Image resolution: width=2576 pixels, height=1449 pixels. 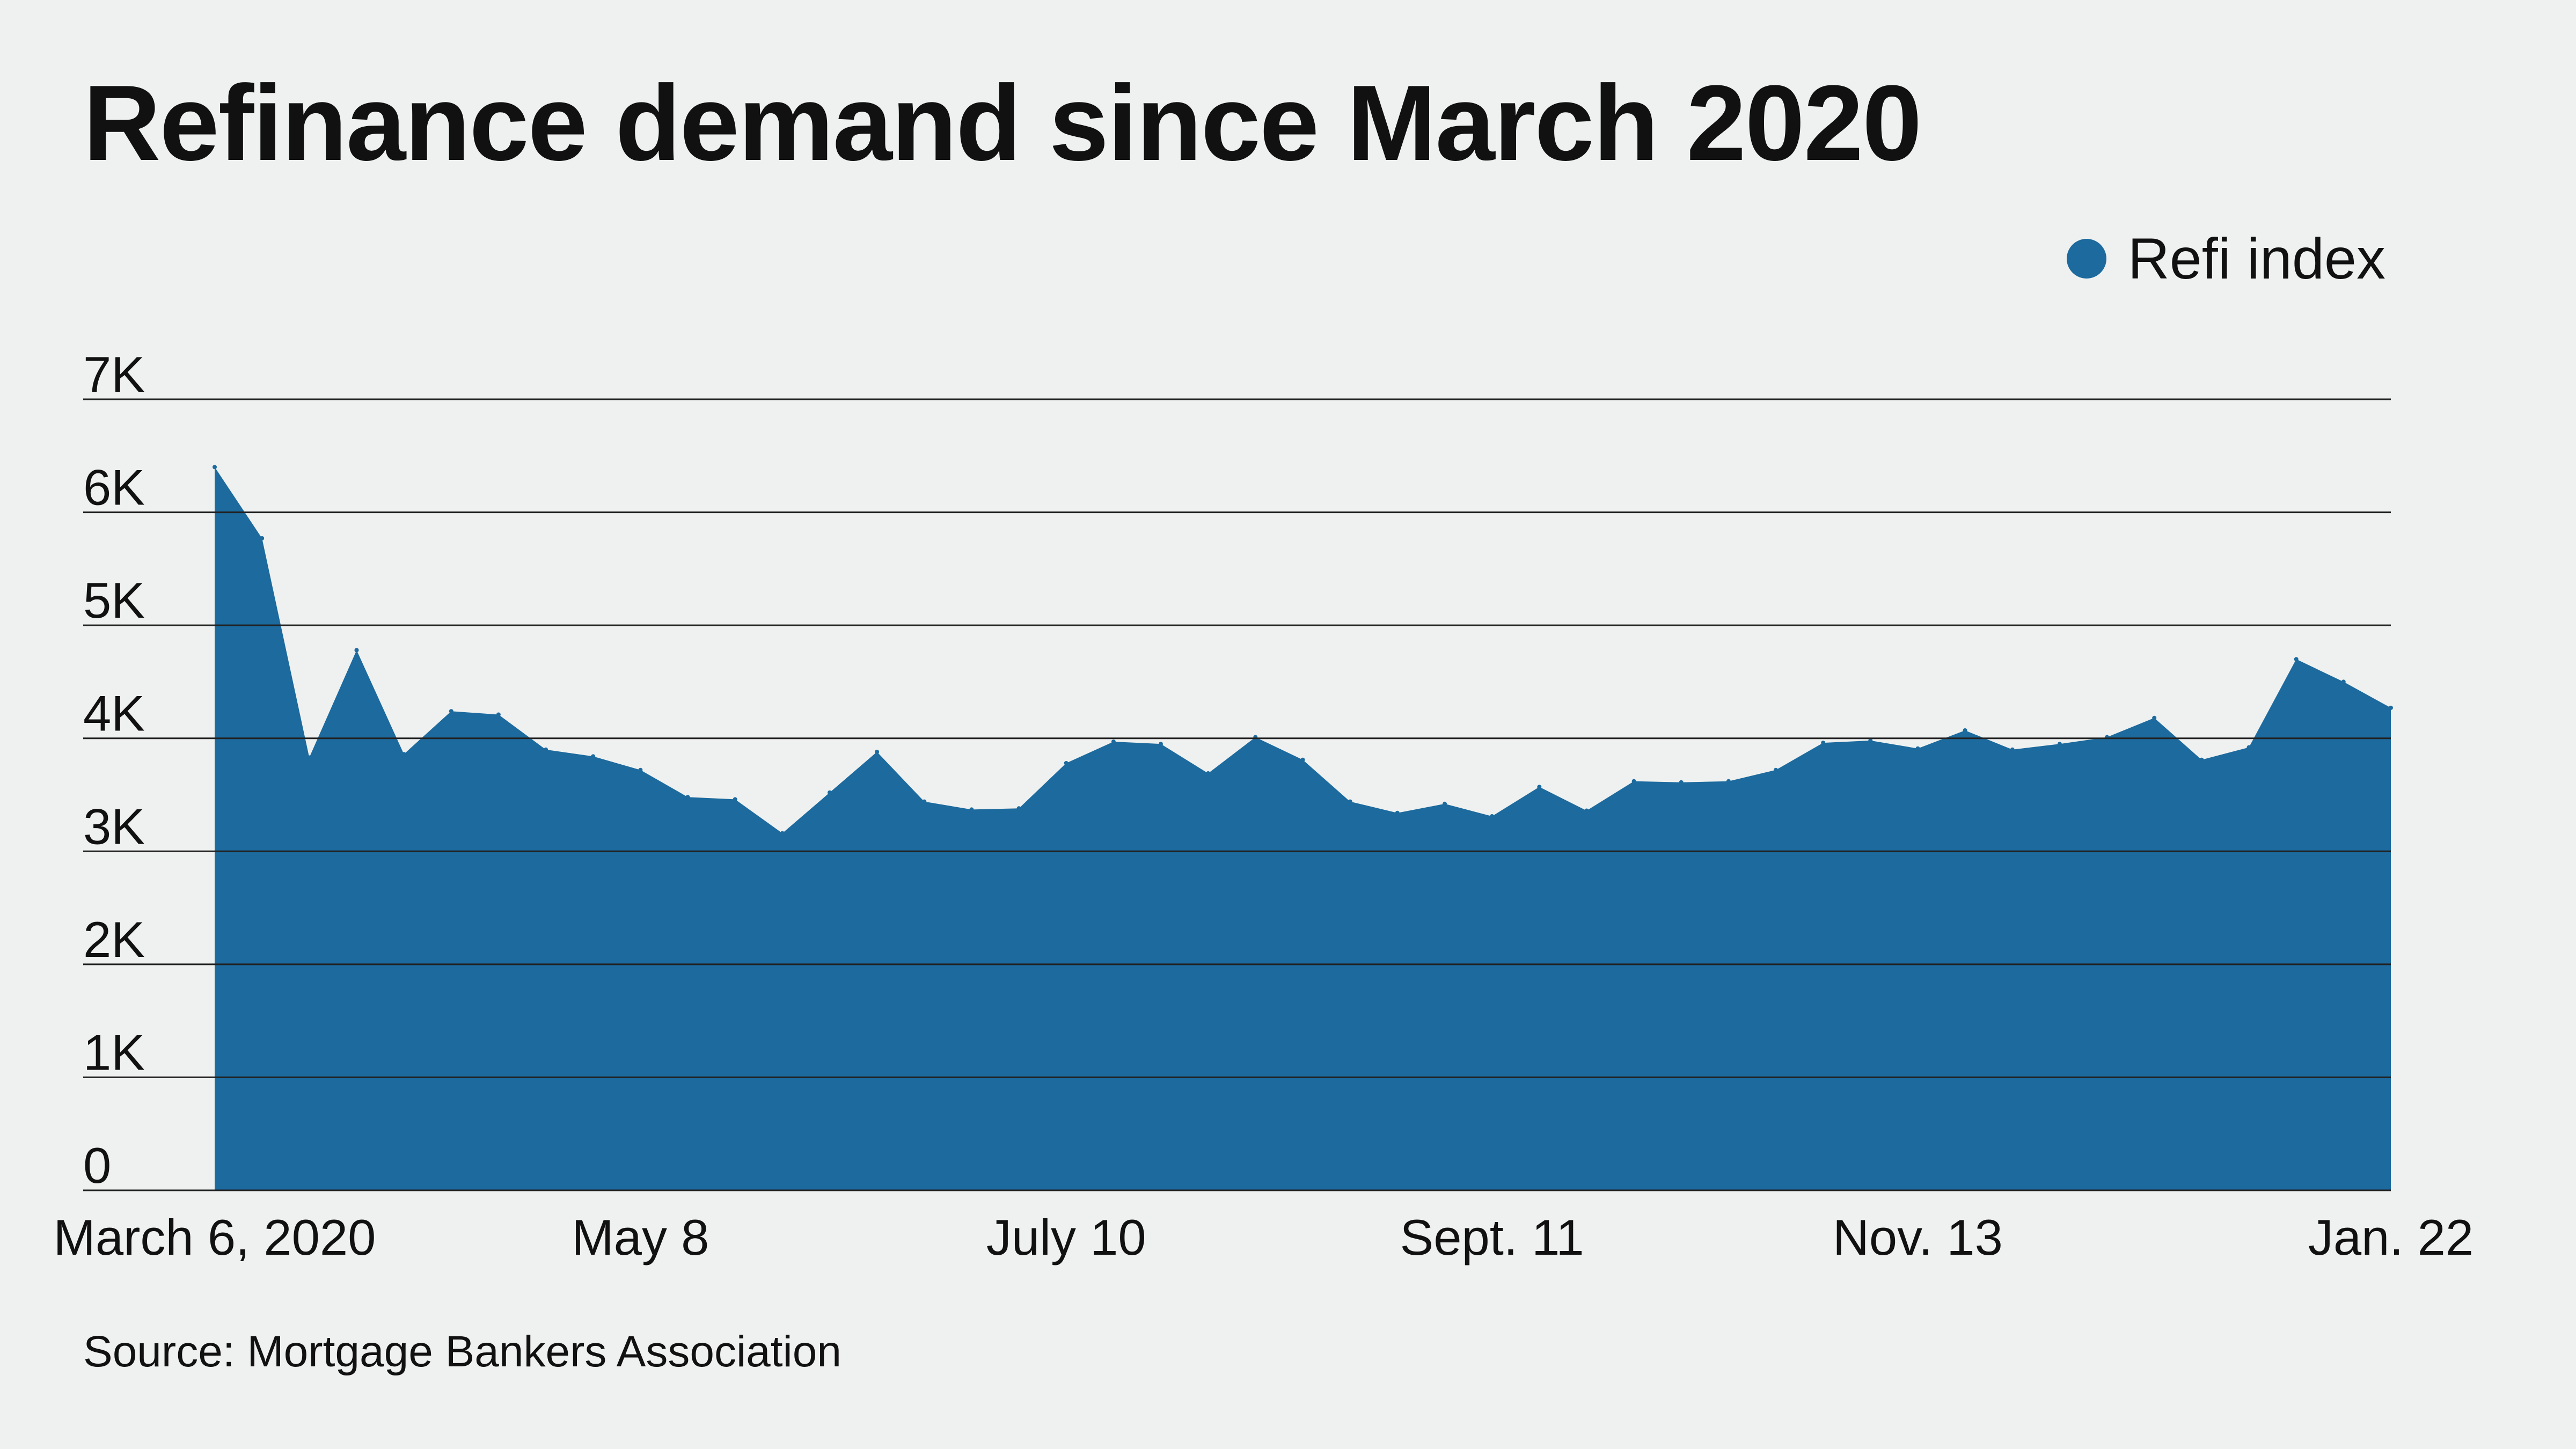 I want to click on x-tick-label: Sept. 11, so click(x=1492, y=1237).